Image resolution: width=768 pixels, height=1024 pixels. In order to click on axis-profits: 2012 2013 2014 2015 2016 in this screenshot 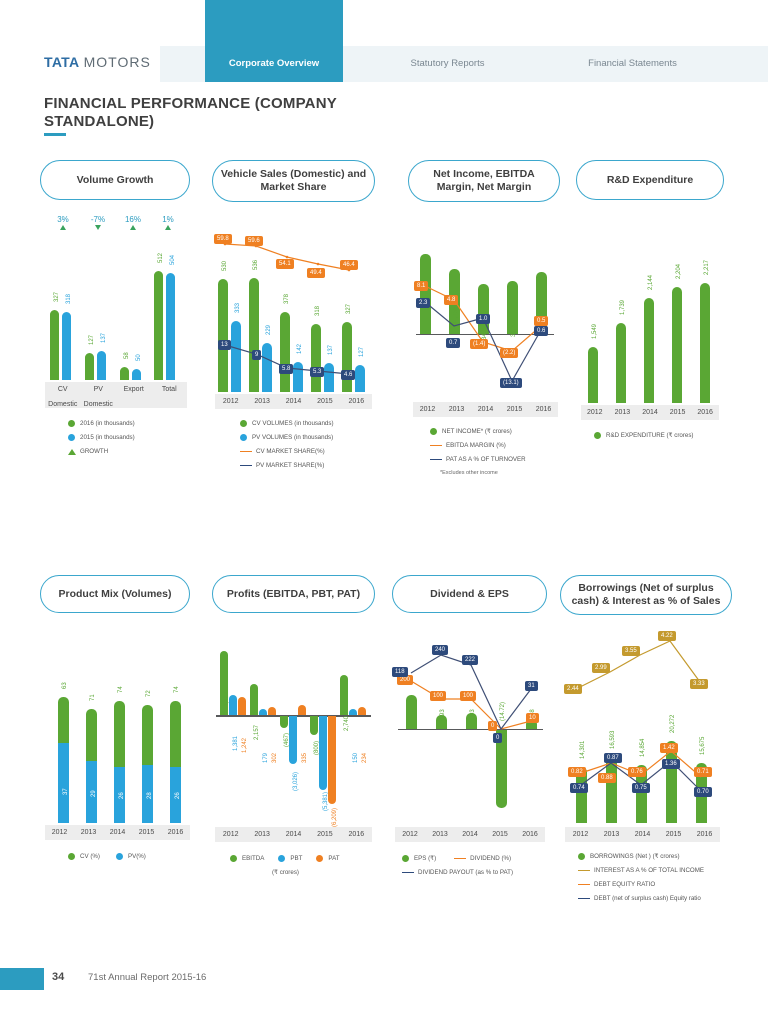, I will do `click(293, 834)`.